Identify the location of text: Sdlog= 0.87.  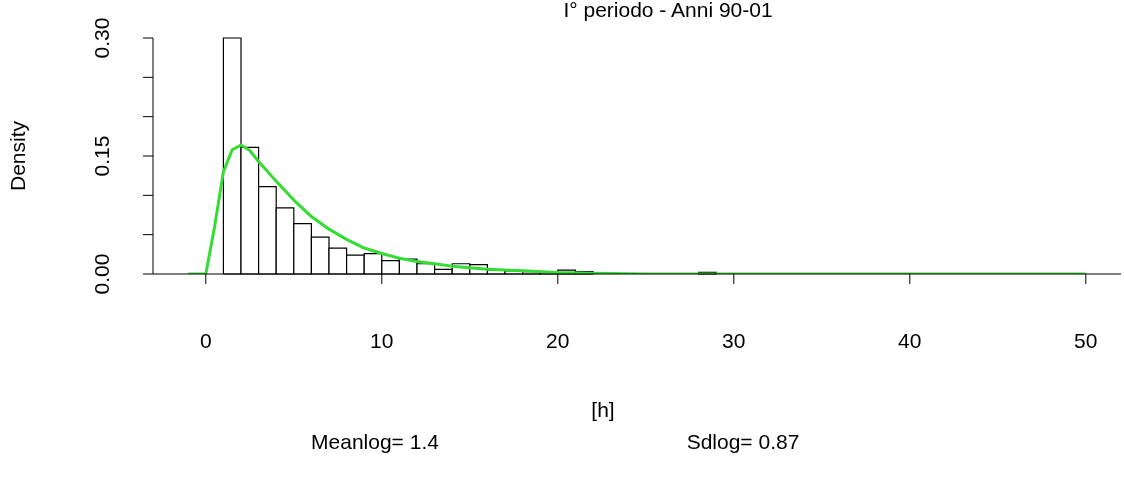
(743, 442).